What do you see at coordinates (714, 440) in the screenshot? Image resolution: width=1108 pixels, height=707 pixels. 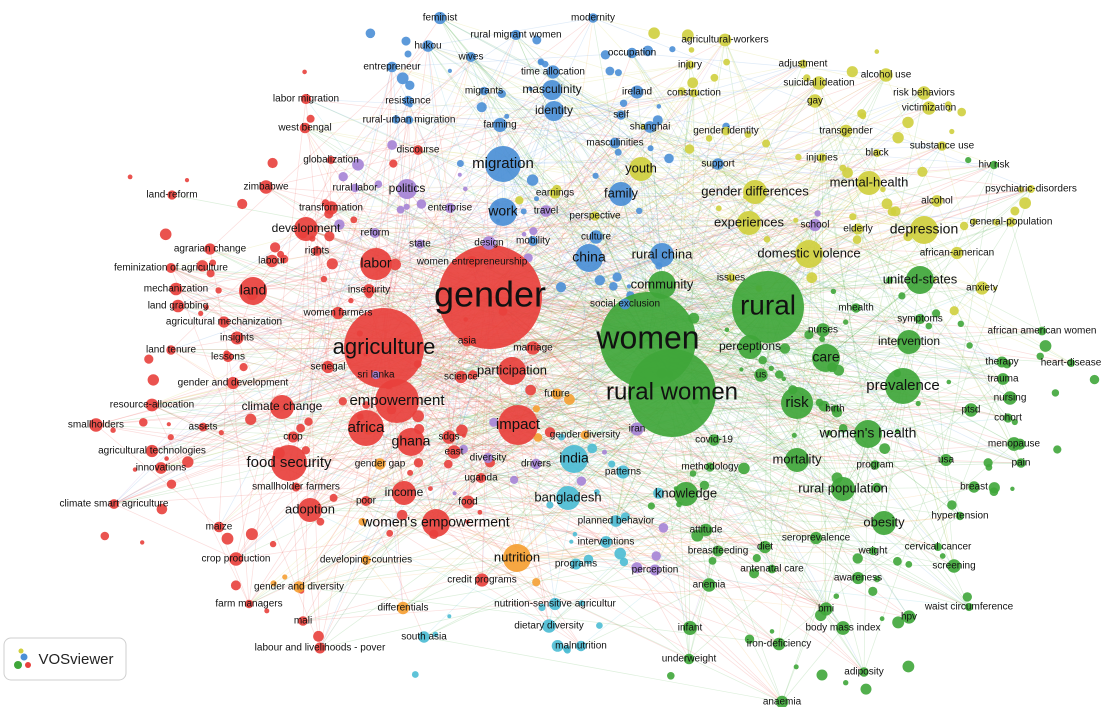 I see `node-label: covid-19` at bounding box center [714, 440].